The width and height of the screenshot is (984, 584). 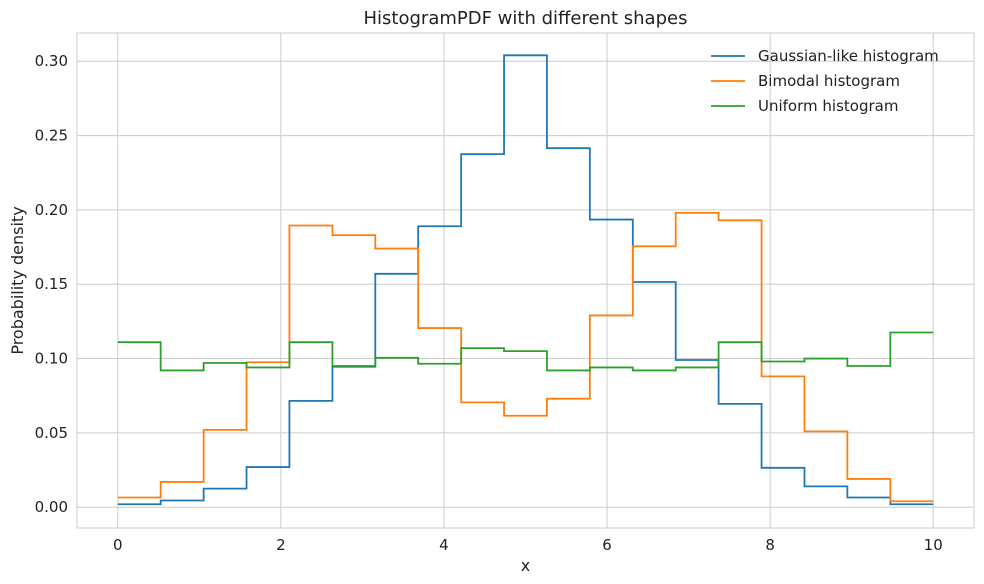 What do you see at coordinates (607, 545) in the screenshot?
I see `x-tick-label: 6` at bounding box center [607, 545].